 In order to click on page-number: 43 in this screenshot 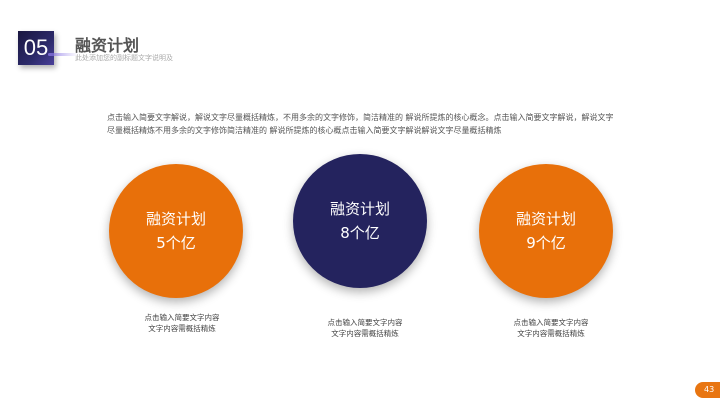, I will do `click(707, 390)`.